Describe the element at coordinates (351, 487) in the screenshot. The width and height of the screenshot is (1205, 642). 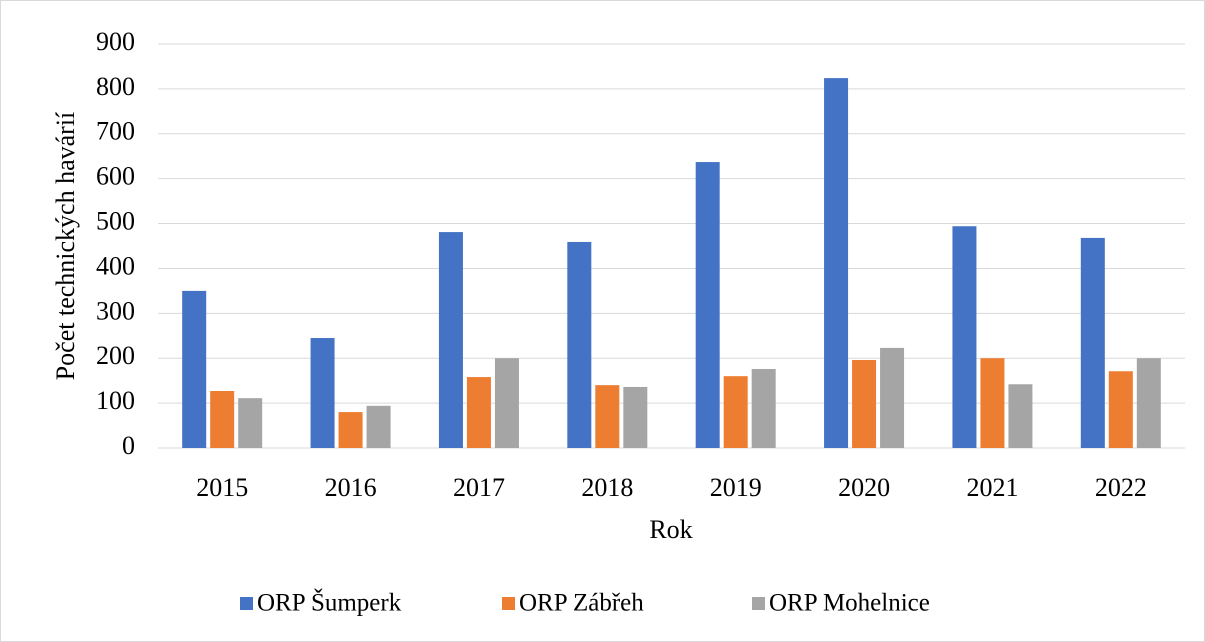
I see `x-tick-label: 2016` at that location.